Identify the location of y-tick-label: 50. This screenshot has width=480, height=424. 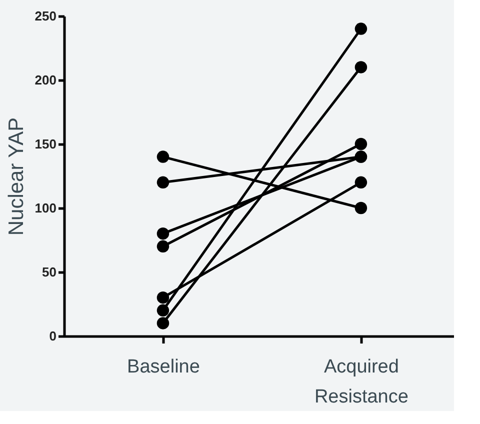
(49, 272).